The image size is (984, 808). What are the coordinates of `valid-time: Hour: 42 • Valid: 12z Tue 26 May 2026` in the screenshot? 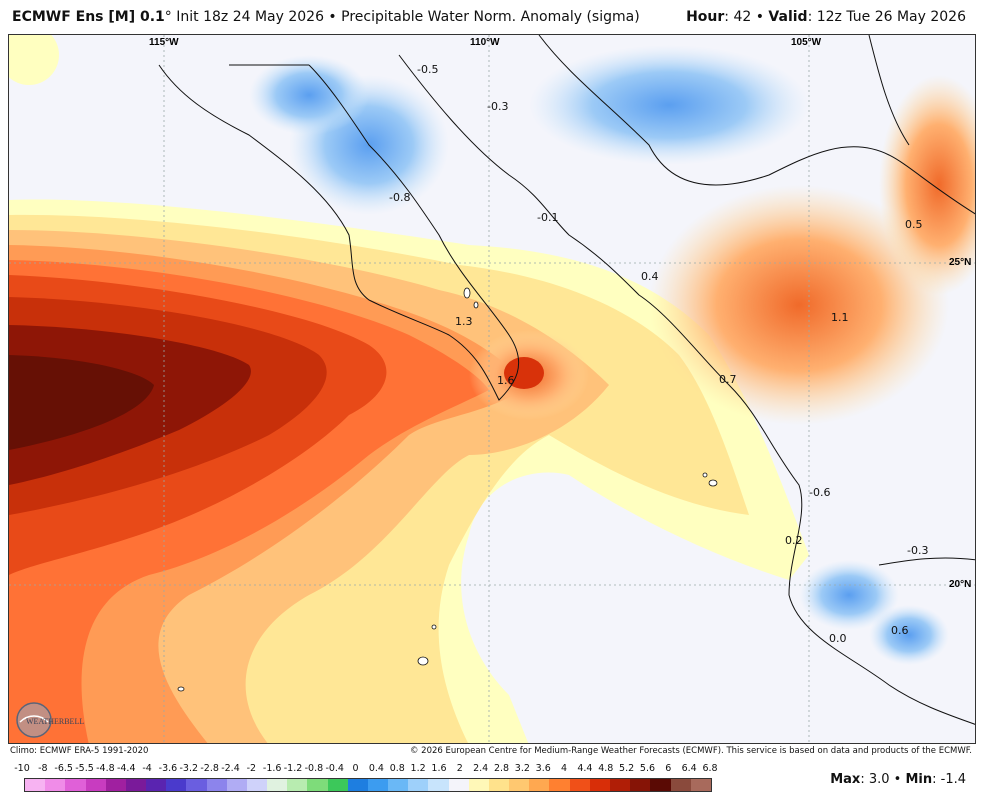 It's located at (826, 17).